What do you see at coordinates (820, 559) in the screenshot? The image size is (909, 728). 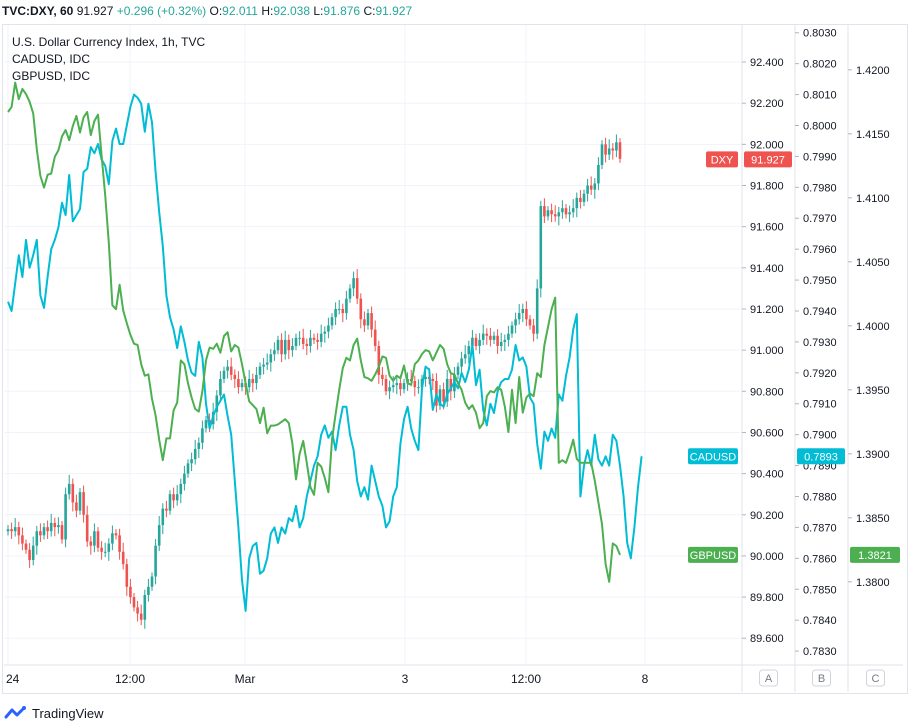 I see `axis-tick-label: 0.7860` at bounding box center [820, 559].